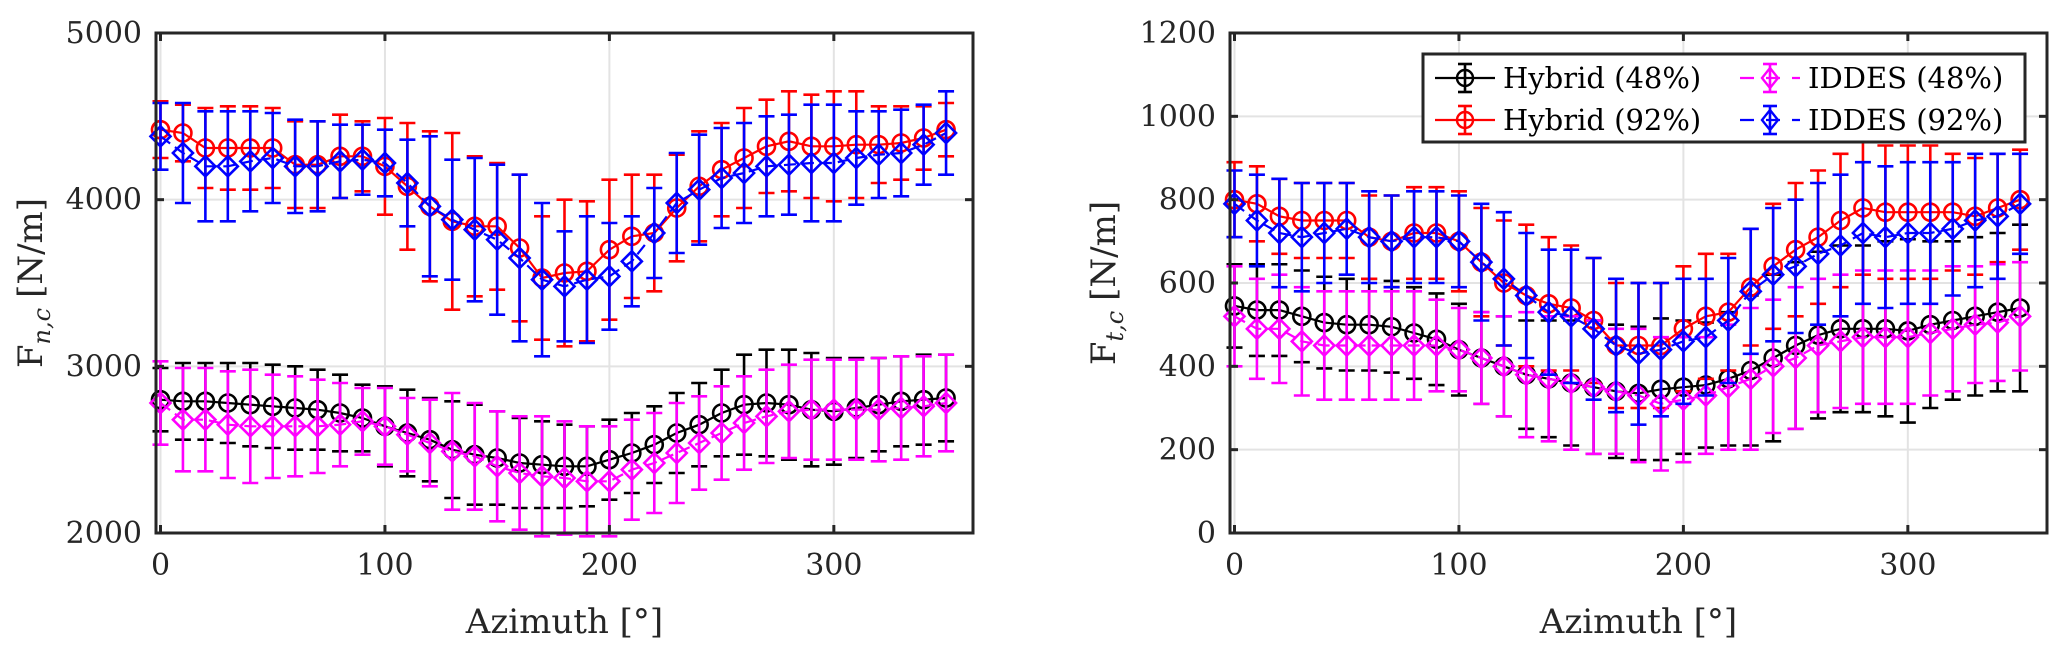  Describe the element at coordinates (1683, 565) in the screenshot. I see `x-tick-label: 200` at that location.